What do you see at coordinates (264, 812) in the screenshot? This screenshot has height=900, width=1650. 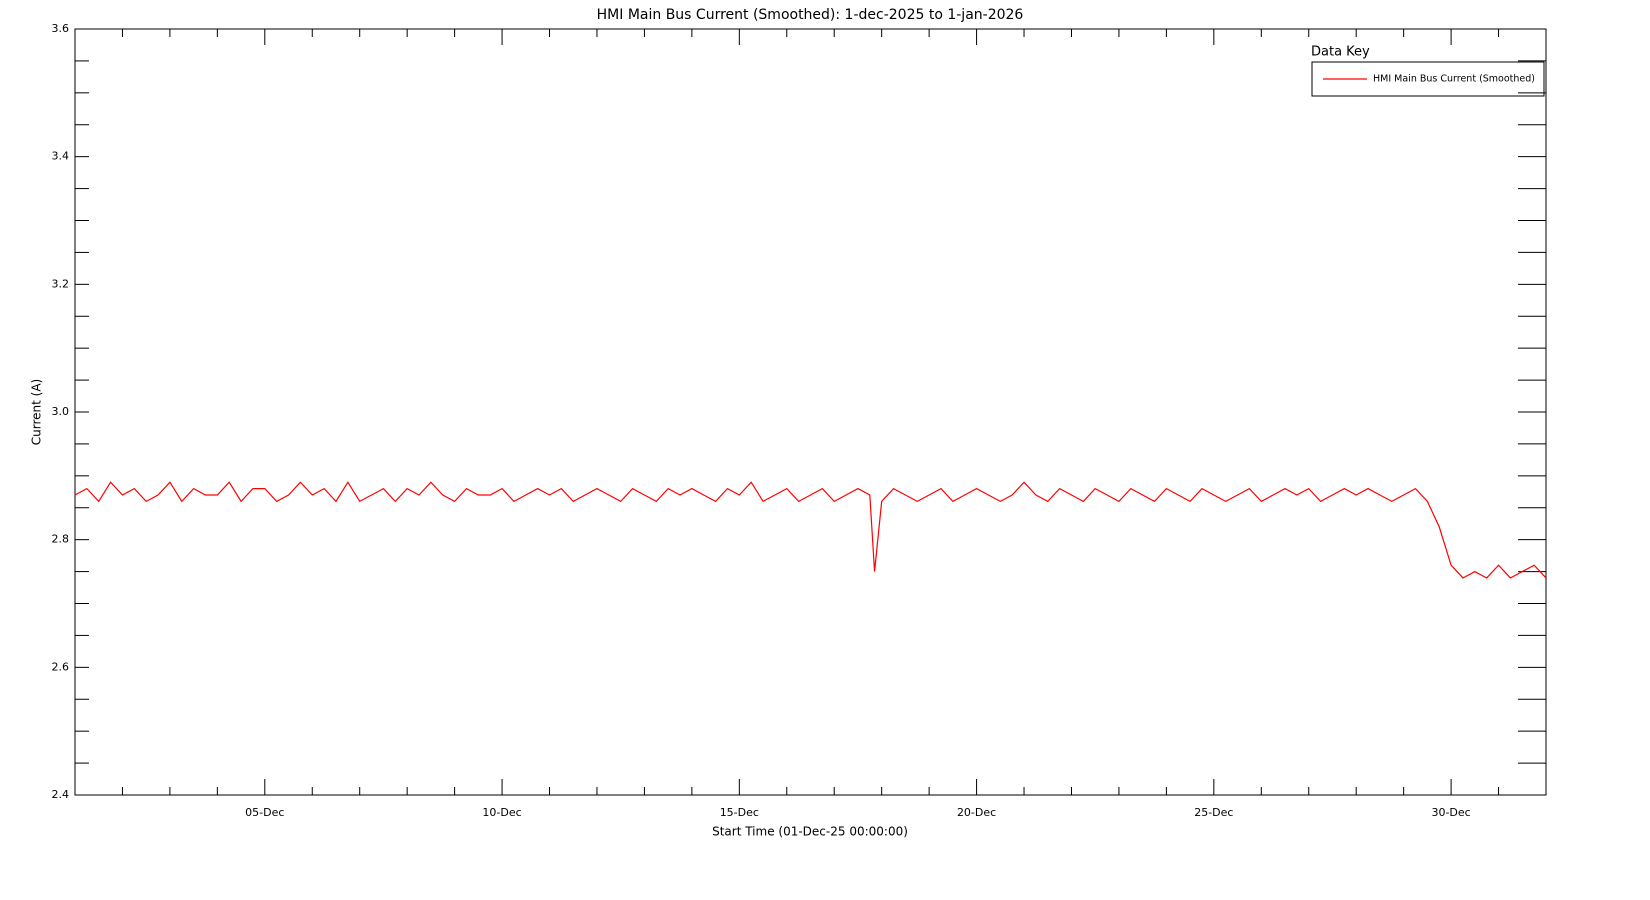 I see `x-tick-label: 05-Dec` at bounding box center [264, 812].